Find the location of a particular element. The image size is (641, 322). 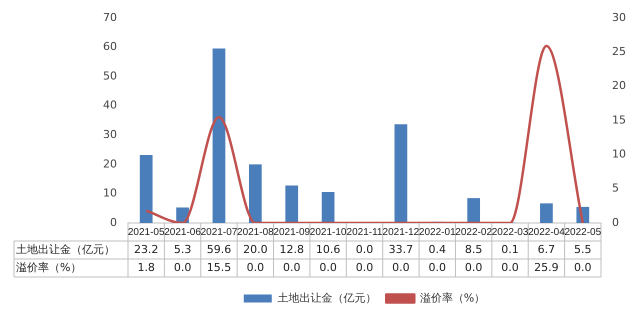

x-tick-label: 2022-04 is located at coordinates (547, 232).